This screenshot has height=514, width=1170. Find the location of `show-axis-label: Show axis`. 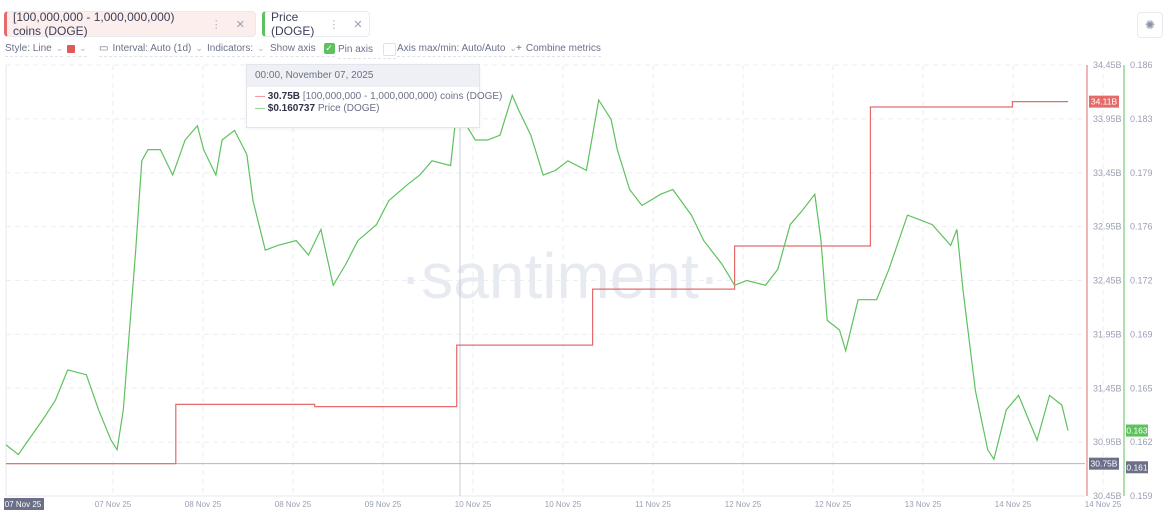

show-axis-label: Show axis is located at coordinates (293, 48).